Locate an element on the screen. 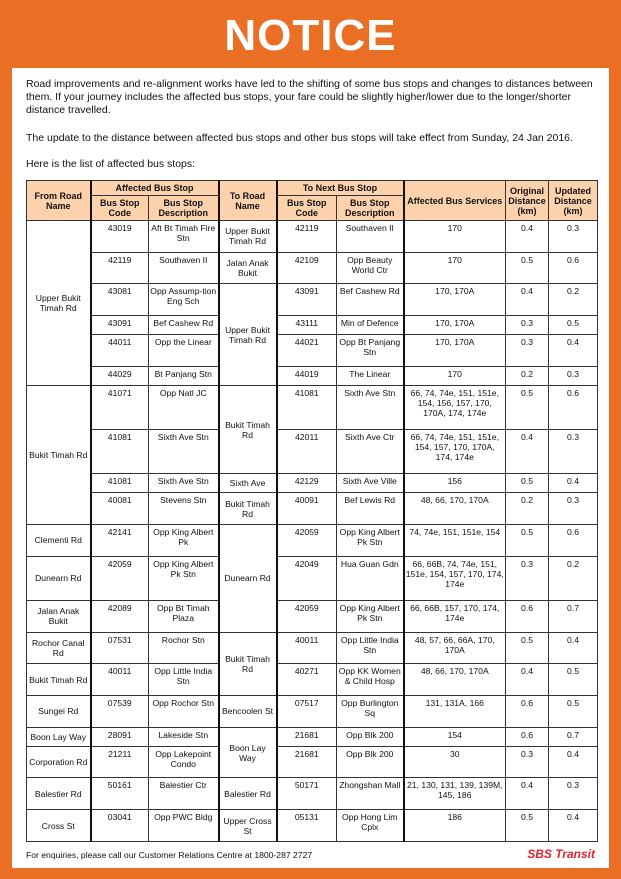 This screenshot has height=879, width=621. from-road-cell: Upper Bukit Timah Rd is located at coordinates (58, 303).